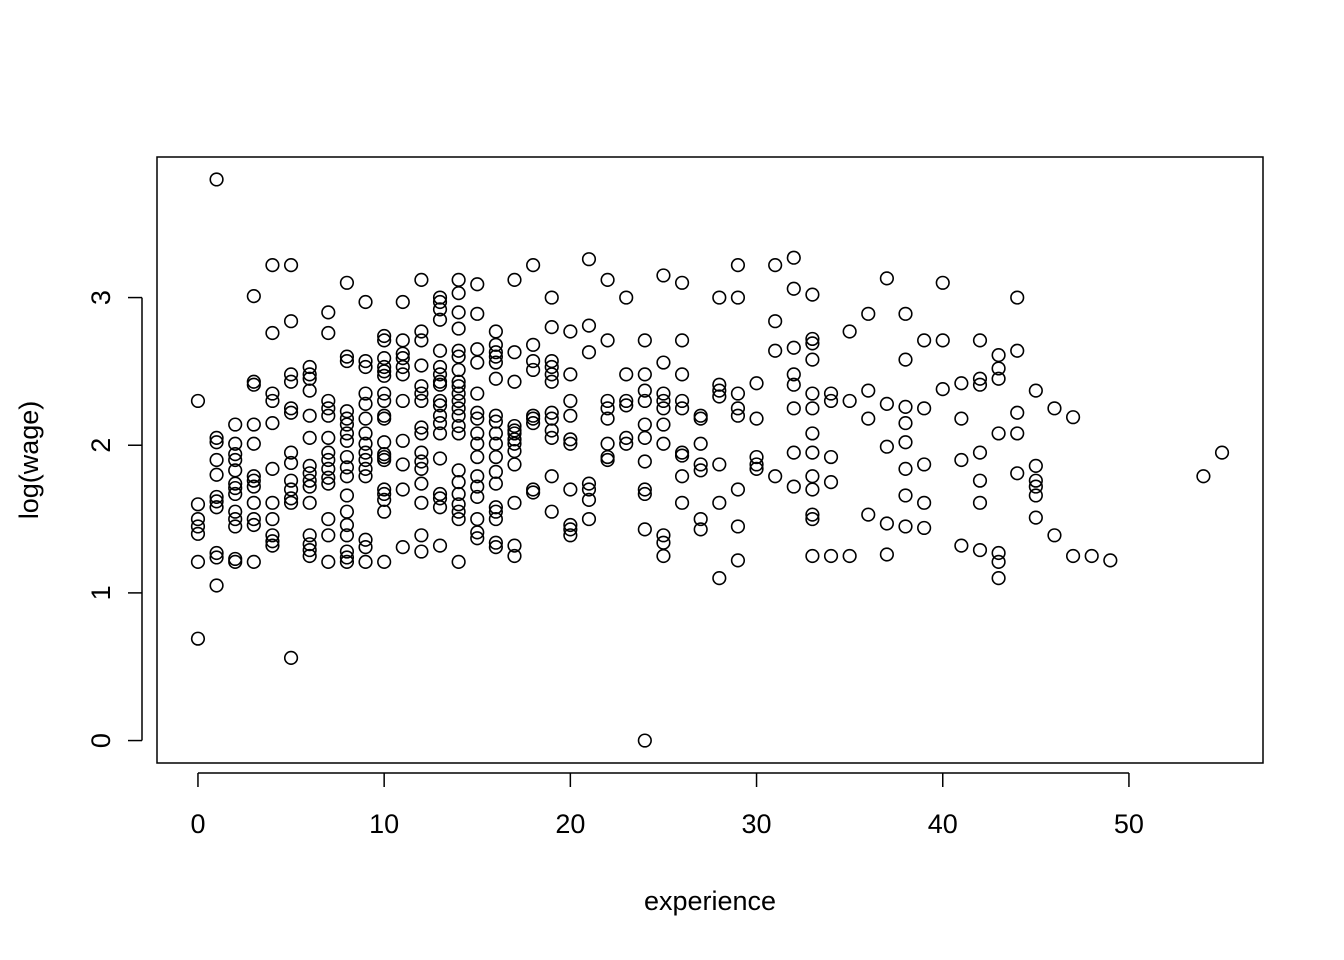 The image size is (1344, 960). I want to click on x-tick-label: 20, so click(570, 824).